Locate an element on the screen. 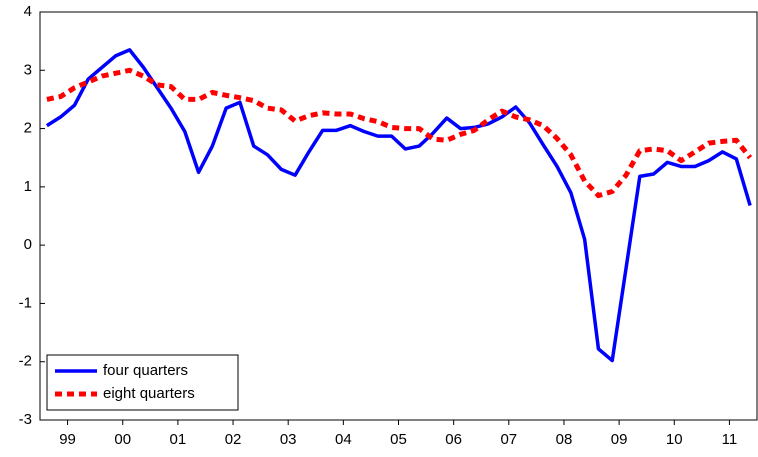  x-tick-label: 06 is located at coordinates (453, 439).